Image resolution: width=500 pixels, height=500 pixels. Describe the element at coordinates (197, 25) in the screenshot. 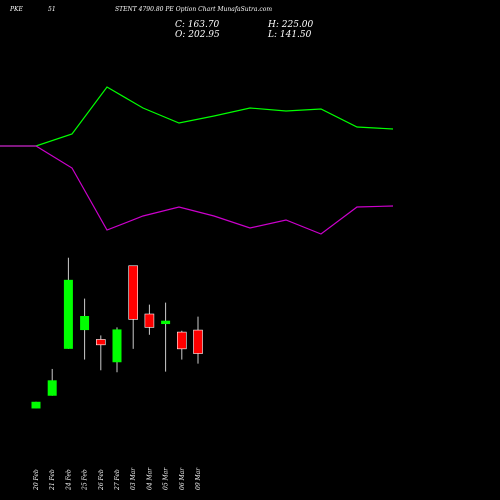

I see `close-value-label: C: 163.70` at that location.